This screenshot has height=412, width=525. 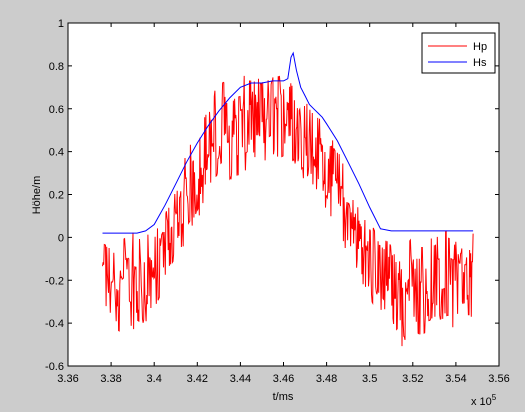 I want to click on x-multiplier: x 105, so click(x=484, y=400).